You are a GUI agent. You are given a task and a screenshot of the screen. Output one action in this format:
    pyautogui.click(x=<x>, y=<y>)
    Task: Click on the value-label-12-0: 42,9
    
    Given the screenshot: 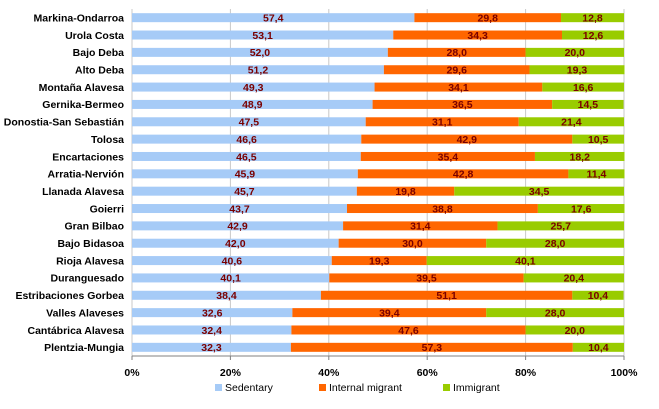 What is the action you would take?
    pyautogui.click(x=237, y=227)
    